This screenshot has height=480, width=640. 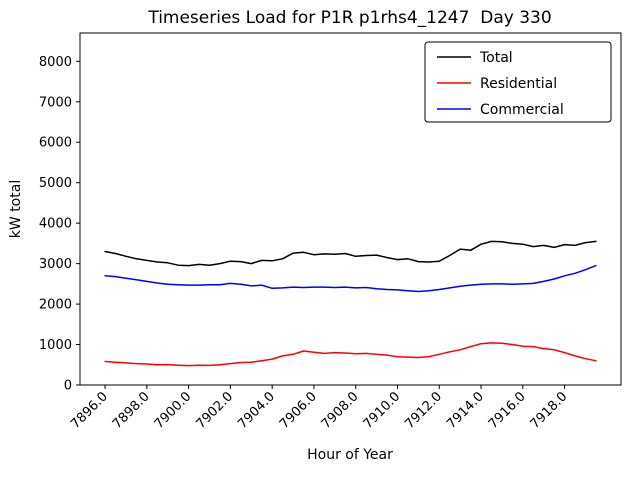 I want to click on y-tick-label: 1000, so click(x=55, y=345).